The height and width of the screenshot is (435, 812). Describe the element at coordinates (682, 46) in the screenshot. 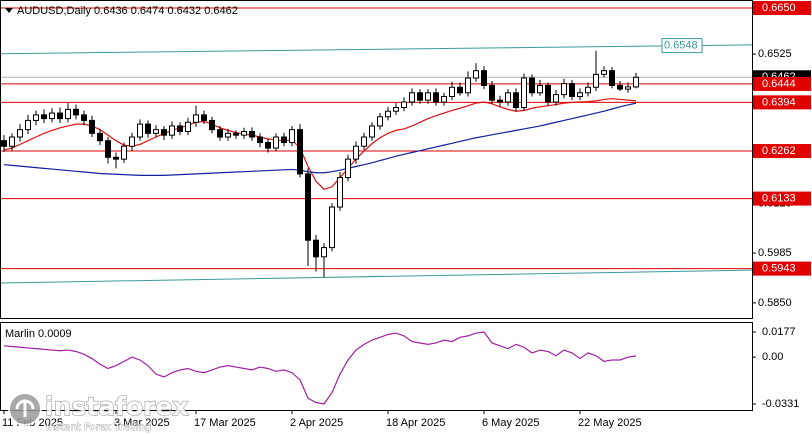

I see `channel-label-box` at that location.